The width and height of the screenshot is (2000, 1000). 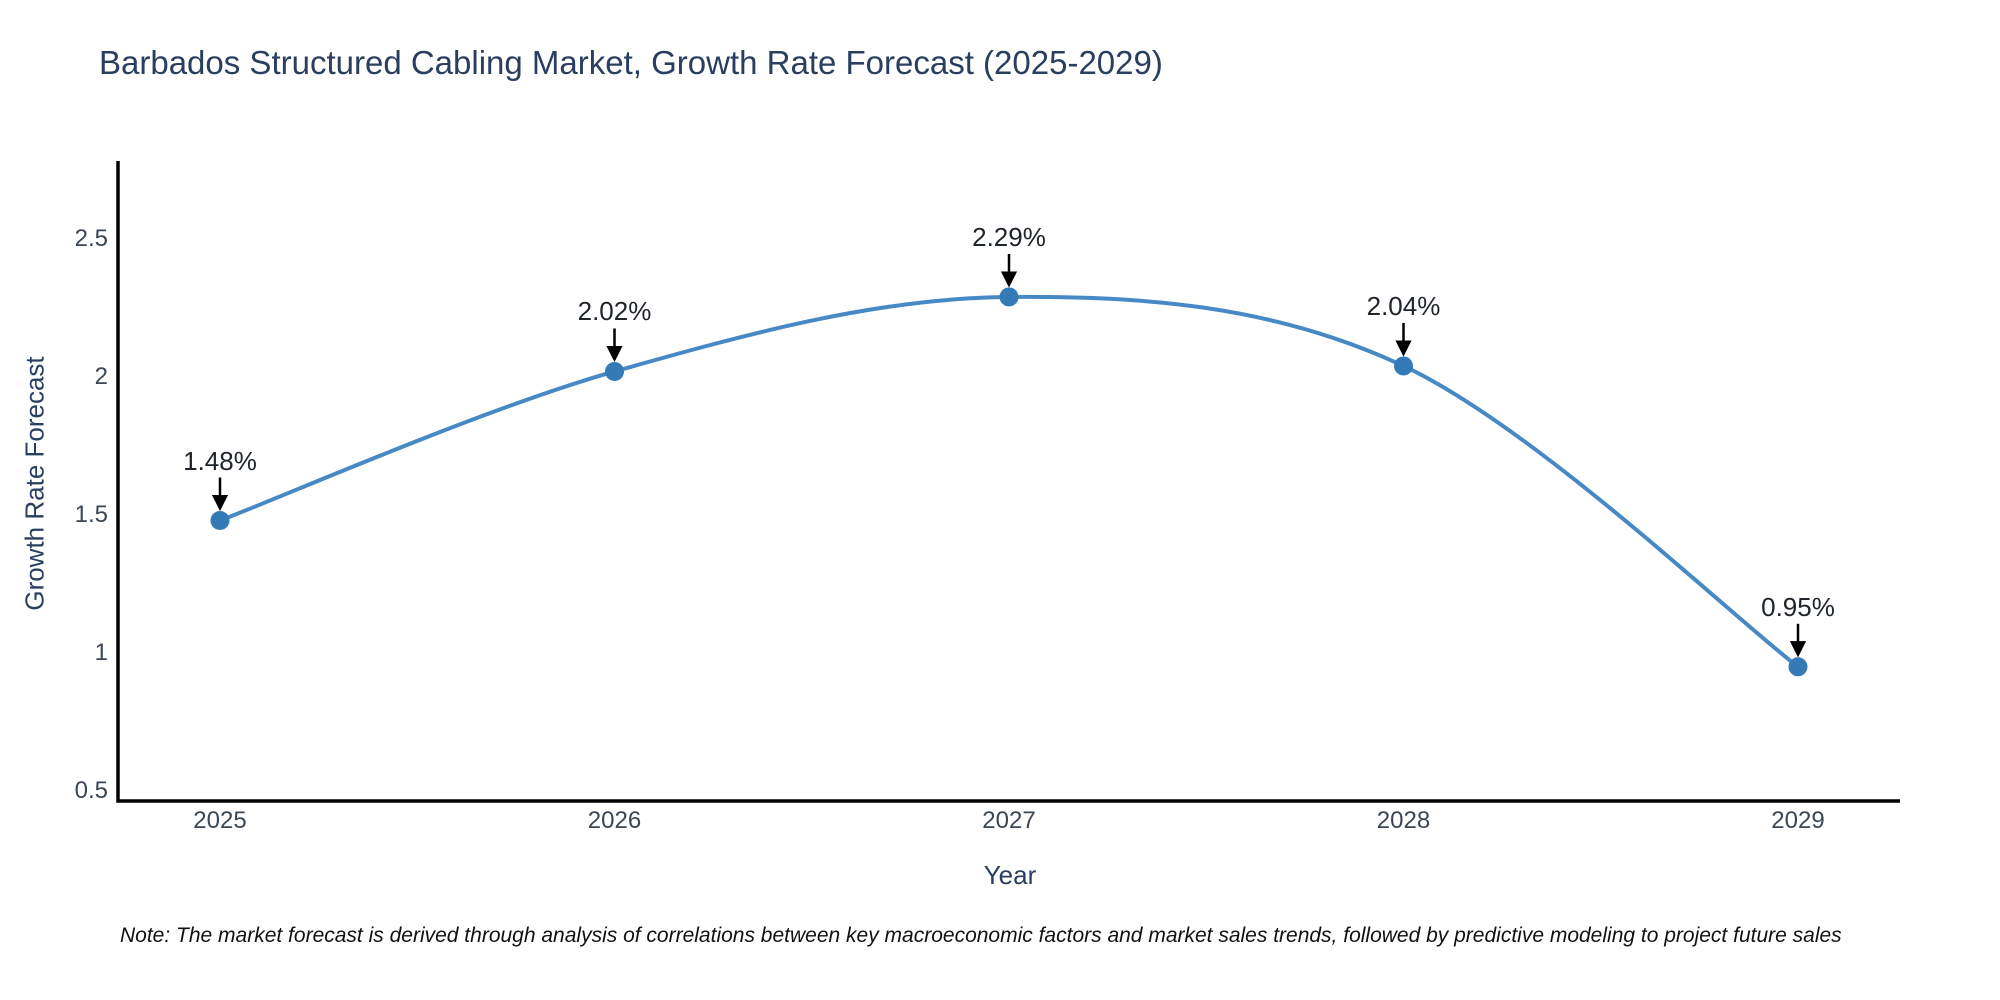 I want to click on x-axis-title: Year, so click(x=1010, y=875).